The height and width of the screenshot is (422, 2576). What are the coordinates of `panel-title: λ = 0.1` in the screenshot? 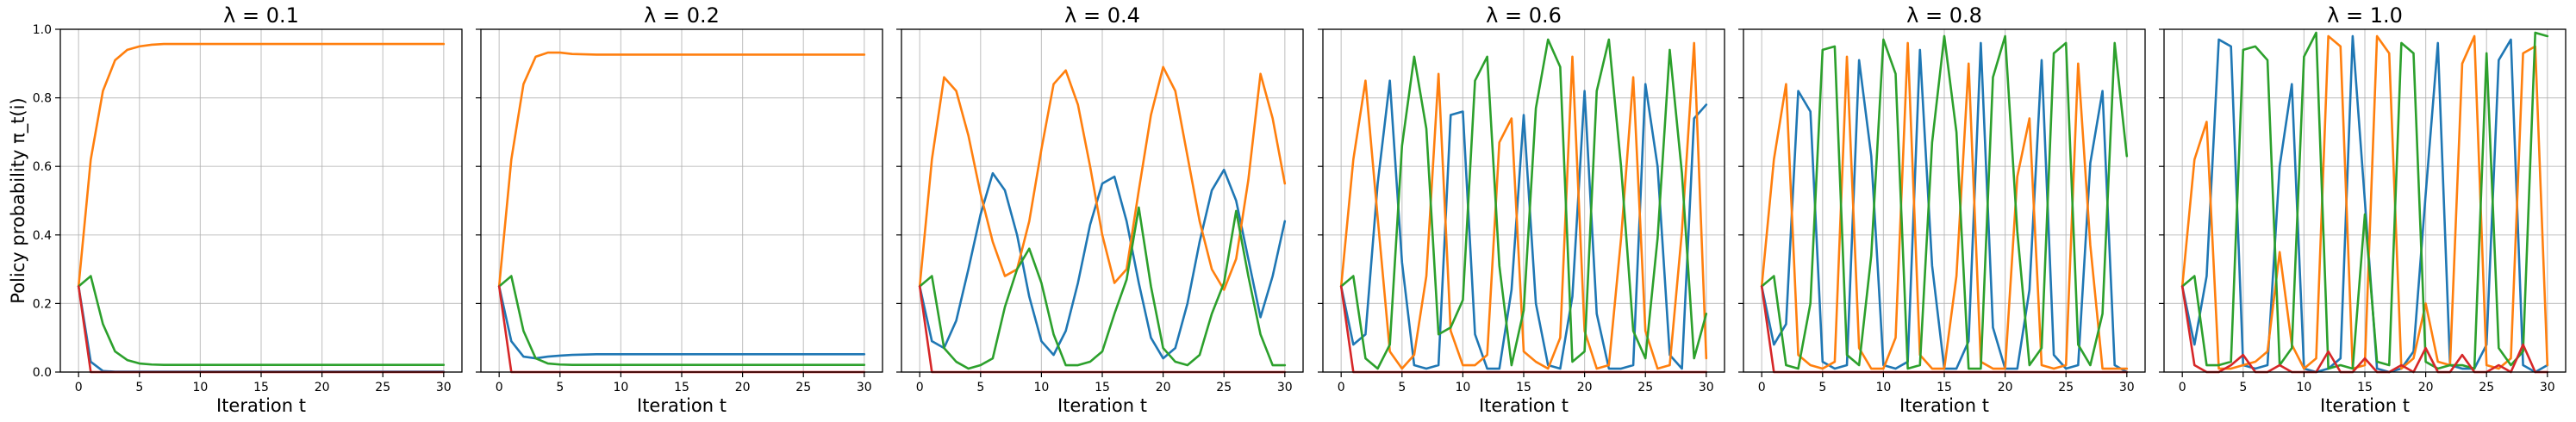 It's located at (261, 15).